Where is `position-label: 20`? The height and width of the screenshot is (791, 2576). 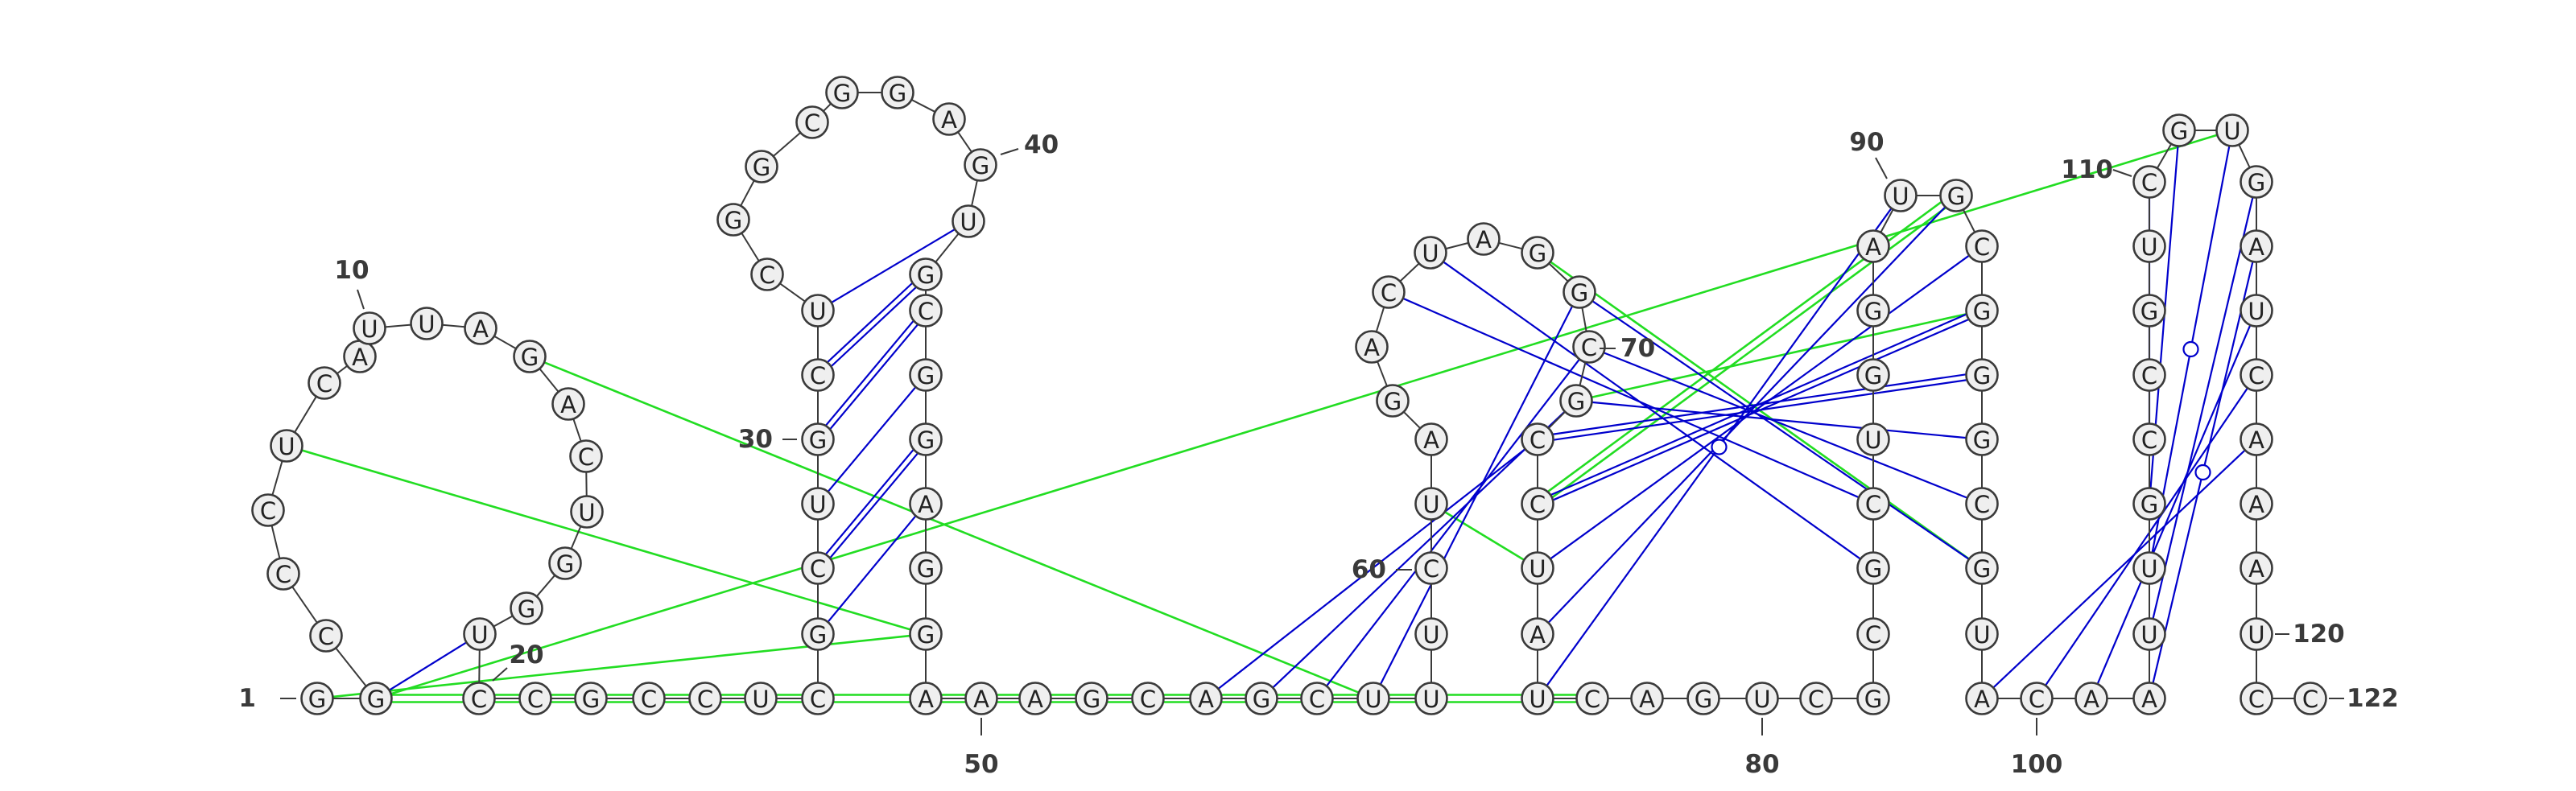
position-label: 20 is located at coordinates (518, 661).